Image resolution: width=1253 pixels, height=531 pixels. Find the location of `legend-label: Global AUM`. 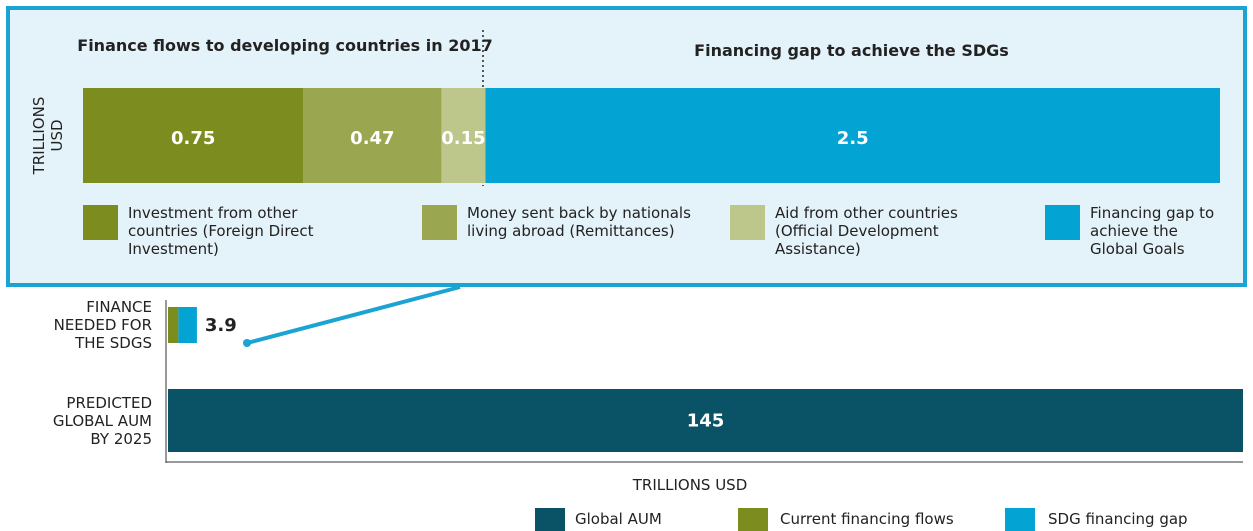

legend-label: Global AUM is located at coordinates (618, 519).